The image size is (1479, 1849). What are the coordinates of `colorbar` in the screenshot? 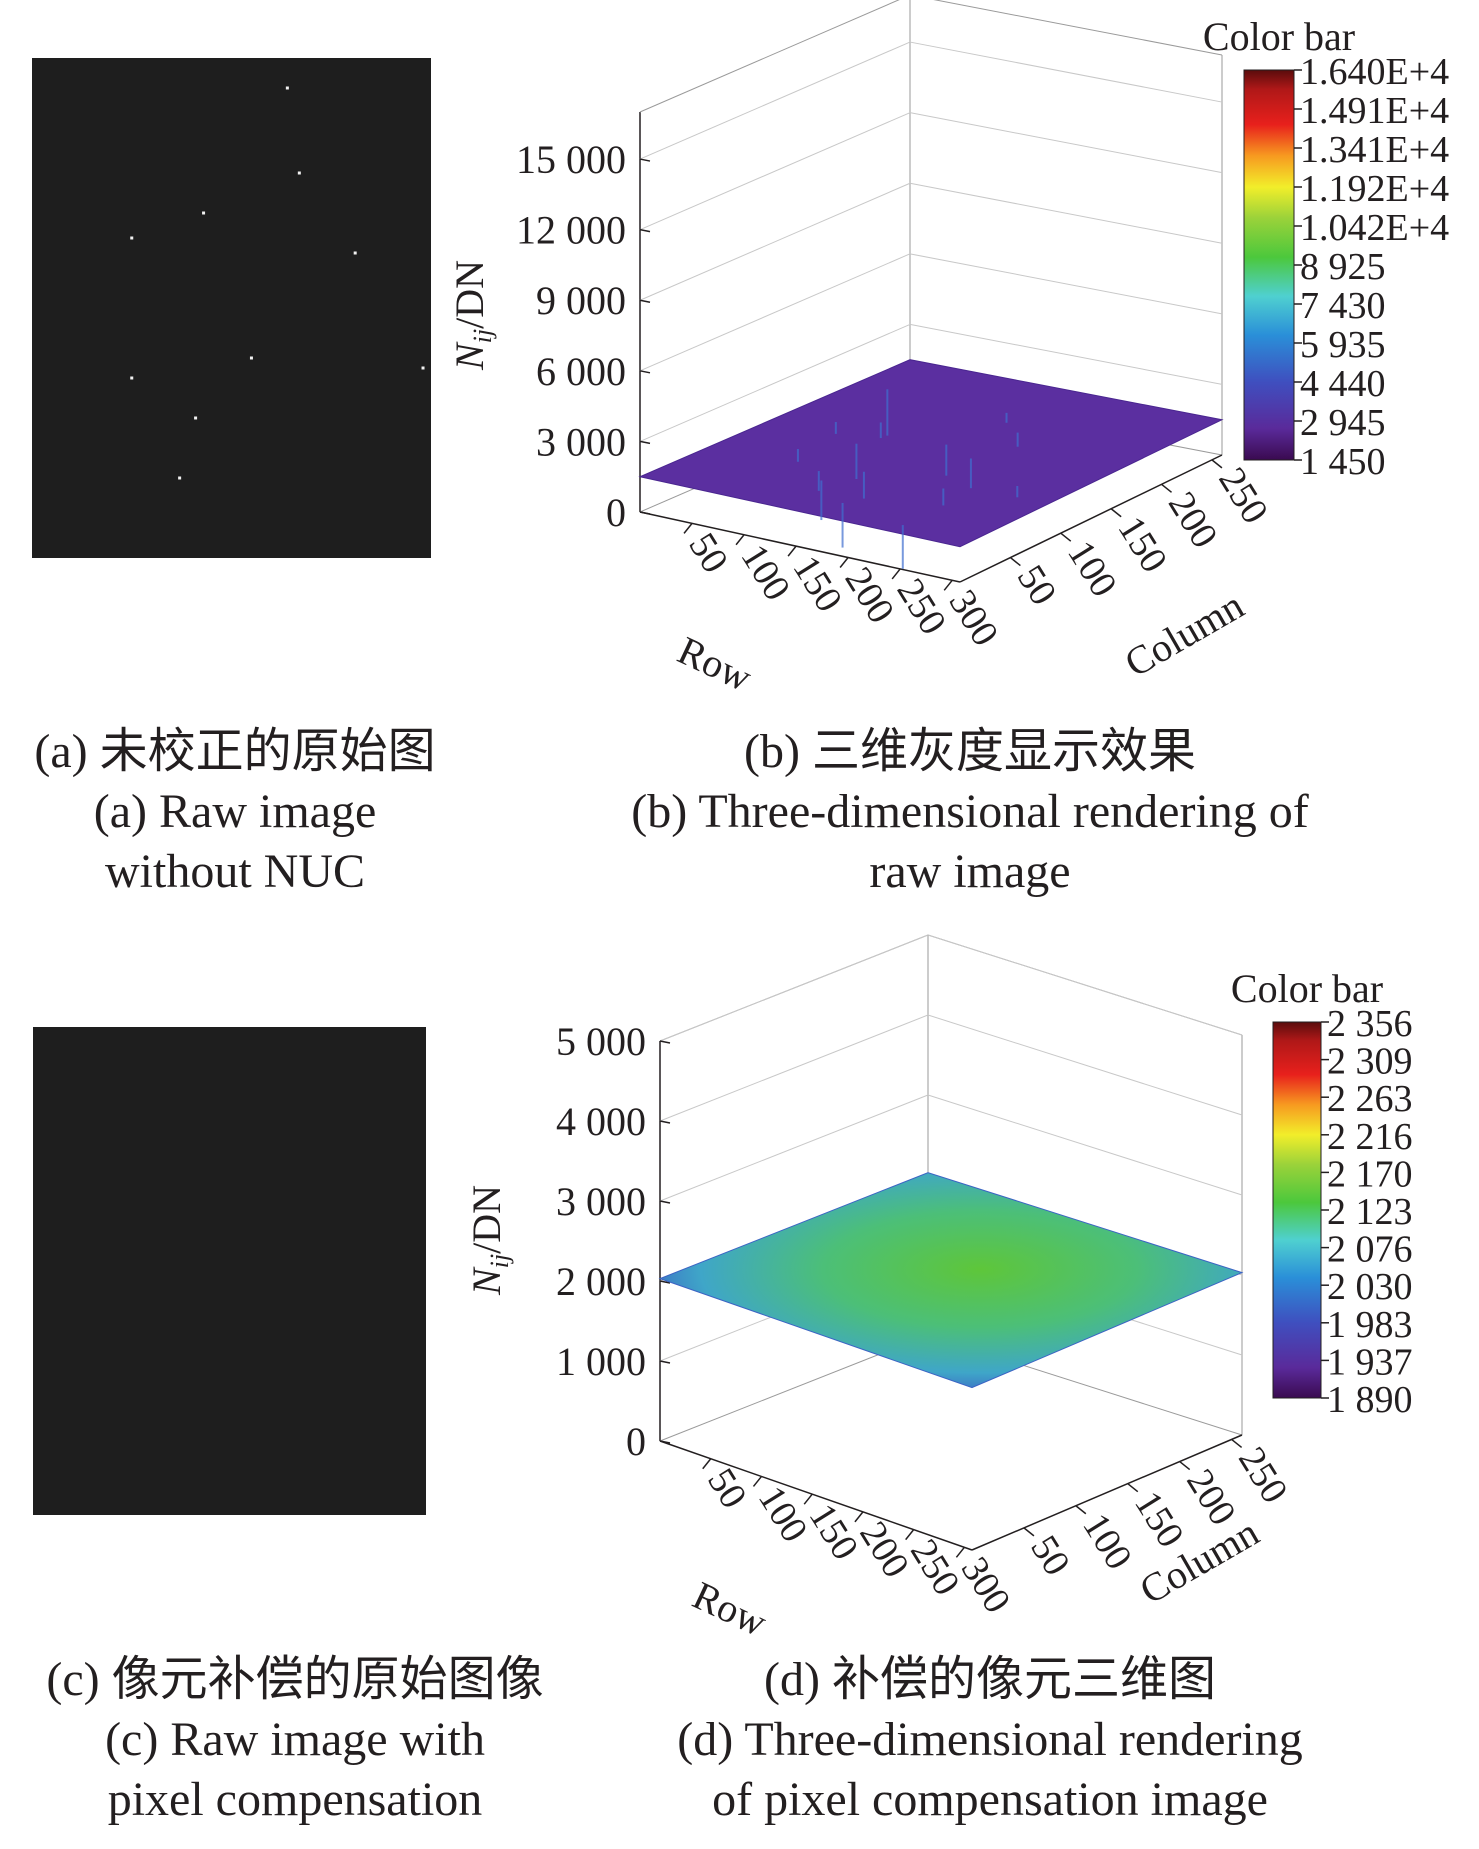 It's located at (1297, 1210).